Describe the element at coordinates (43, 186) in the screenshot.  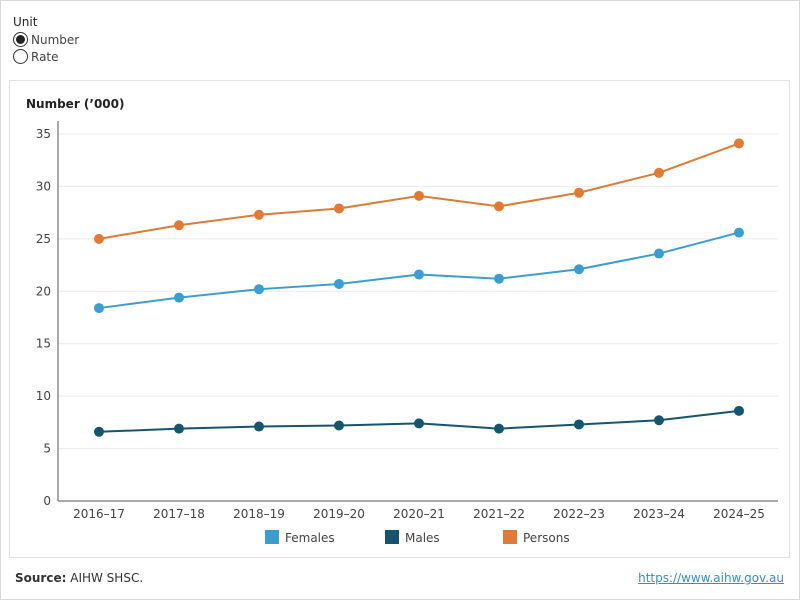
I see `y-tick-label: 30` at that location.